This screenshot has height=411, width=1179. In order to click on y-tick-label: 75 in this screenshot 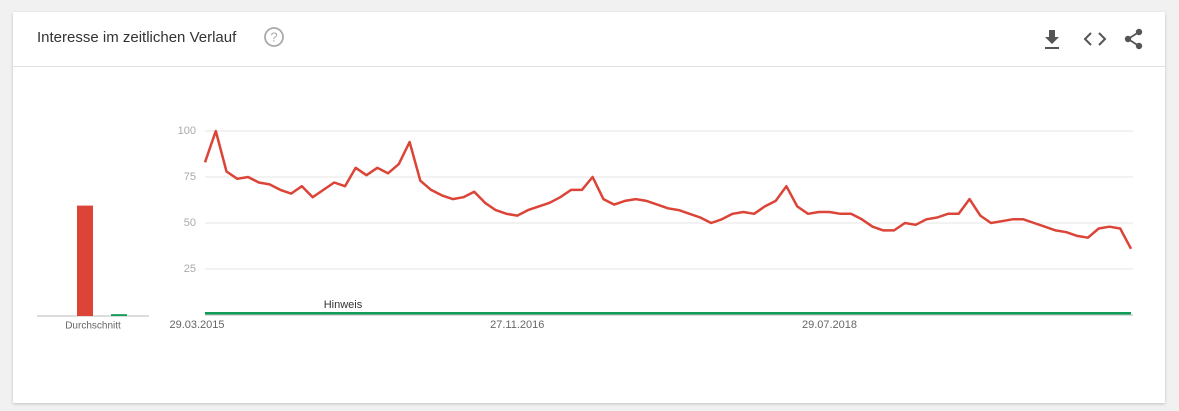, I will do `click(190, 177)`.